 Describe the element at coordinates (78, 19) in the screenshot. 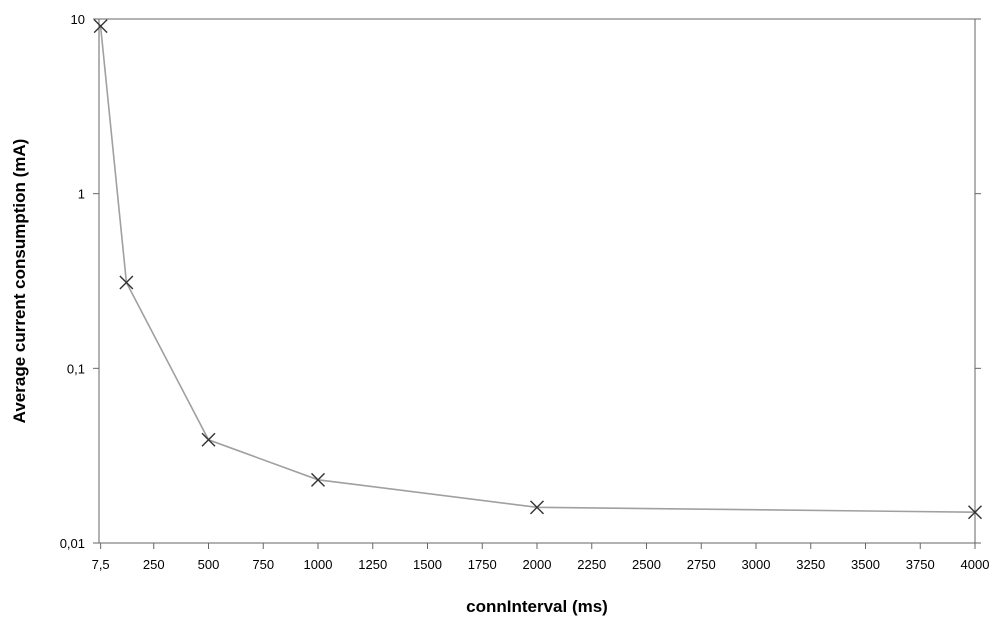

I see `y-tick-label: 10` at that location.